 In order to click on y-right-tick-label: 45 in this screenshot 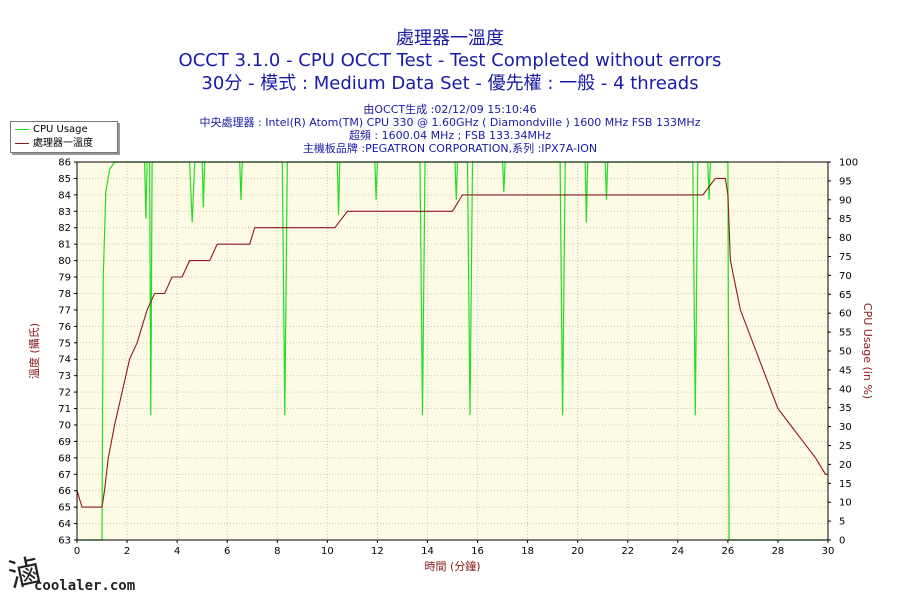, I will do `click(845, 370)`.